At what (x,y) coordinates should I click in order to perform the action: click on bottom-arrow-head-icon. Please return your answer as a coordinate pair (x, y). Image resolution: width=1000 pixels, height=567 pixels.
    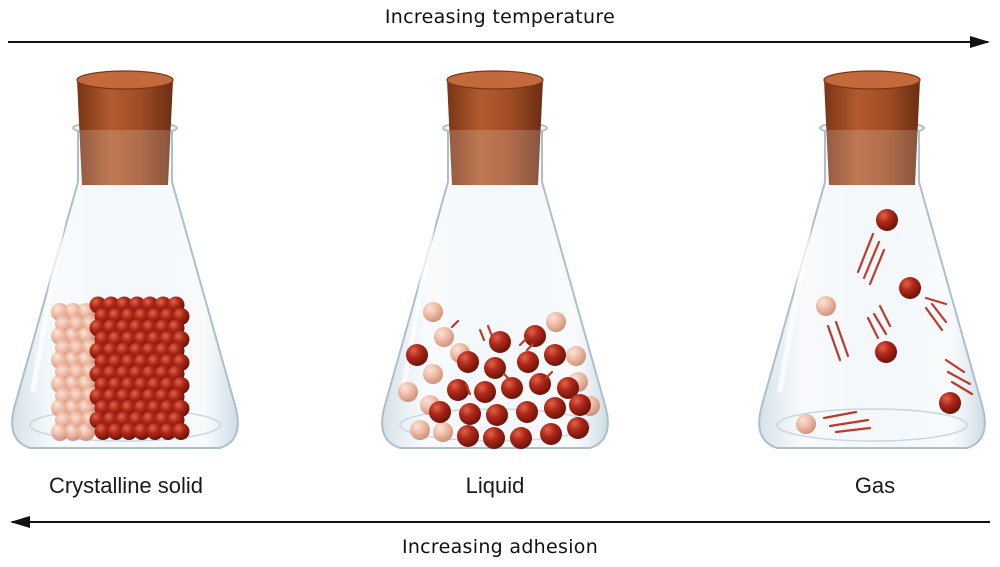
    Looking at the image, I should click on (20, 522).